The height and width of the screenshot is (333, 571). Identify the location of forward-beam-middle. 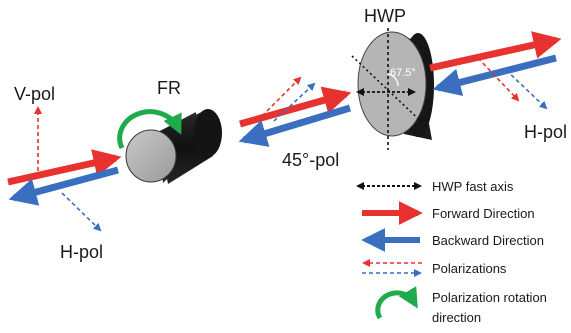
(293, 109).